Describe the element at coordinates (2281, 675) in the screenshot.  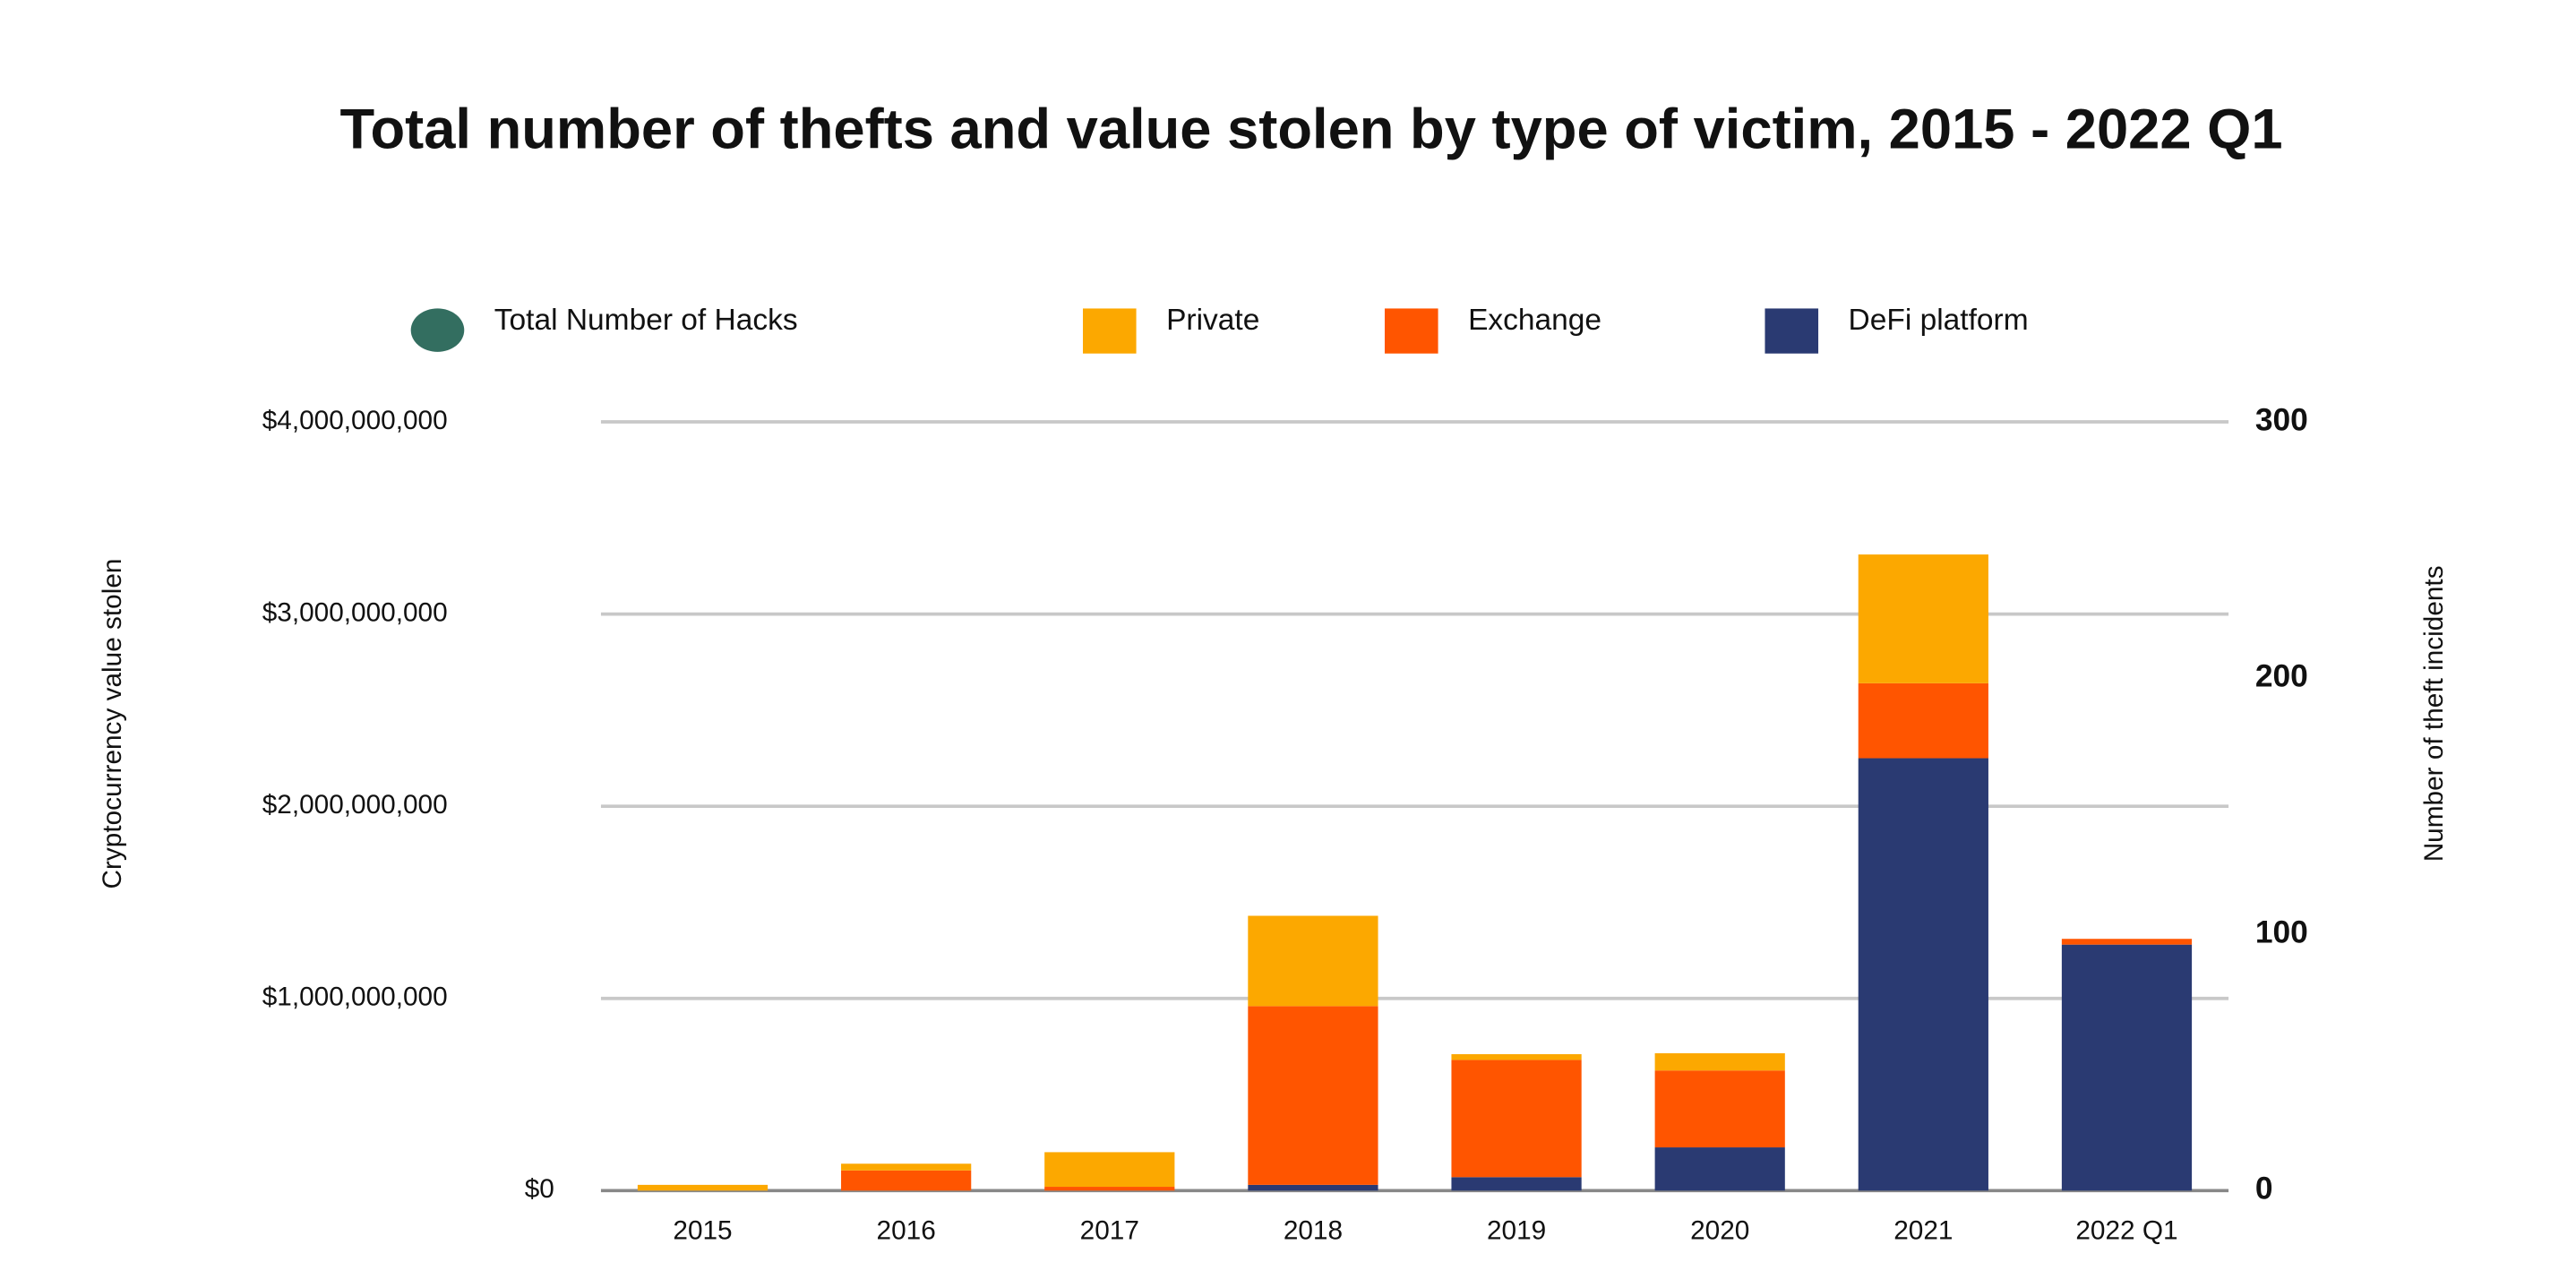
I see `y2-tick-label: 200` at that location.